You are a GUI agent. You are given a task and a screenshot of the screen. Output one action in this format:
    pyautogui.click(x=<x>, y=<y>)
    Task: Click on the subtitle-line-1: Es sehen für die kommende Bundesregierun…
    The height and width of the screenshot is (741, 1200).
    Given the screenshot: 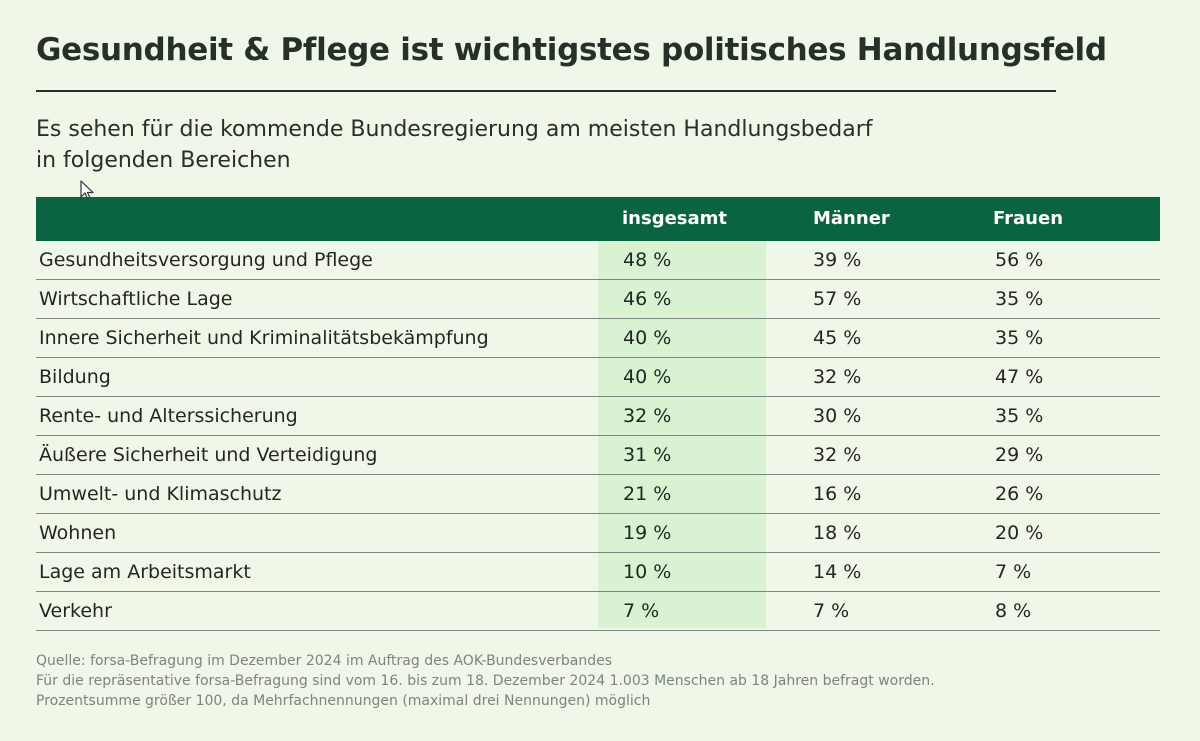 What is the action you would take?
    pyautogui.click(x=454, y=129)
    